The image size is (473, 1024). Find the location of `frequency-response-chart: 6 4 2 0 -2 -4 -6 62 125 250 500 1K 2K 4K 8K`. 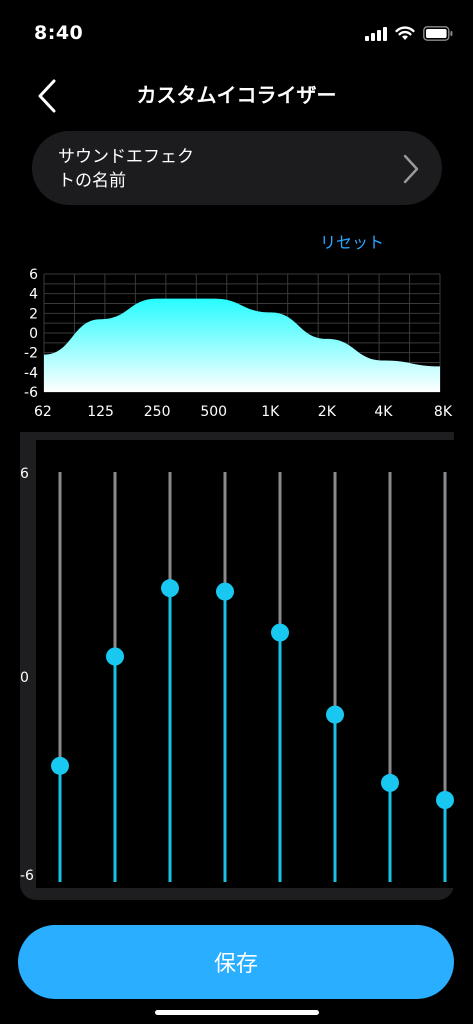

frequency-response-chart: 6 4 2 0 -2 -4 -6 62 125 250 500 1K 2K 4K 8K is located at coordinates (238, 343).